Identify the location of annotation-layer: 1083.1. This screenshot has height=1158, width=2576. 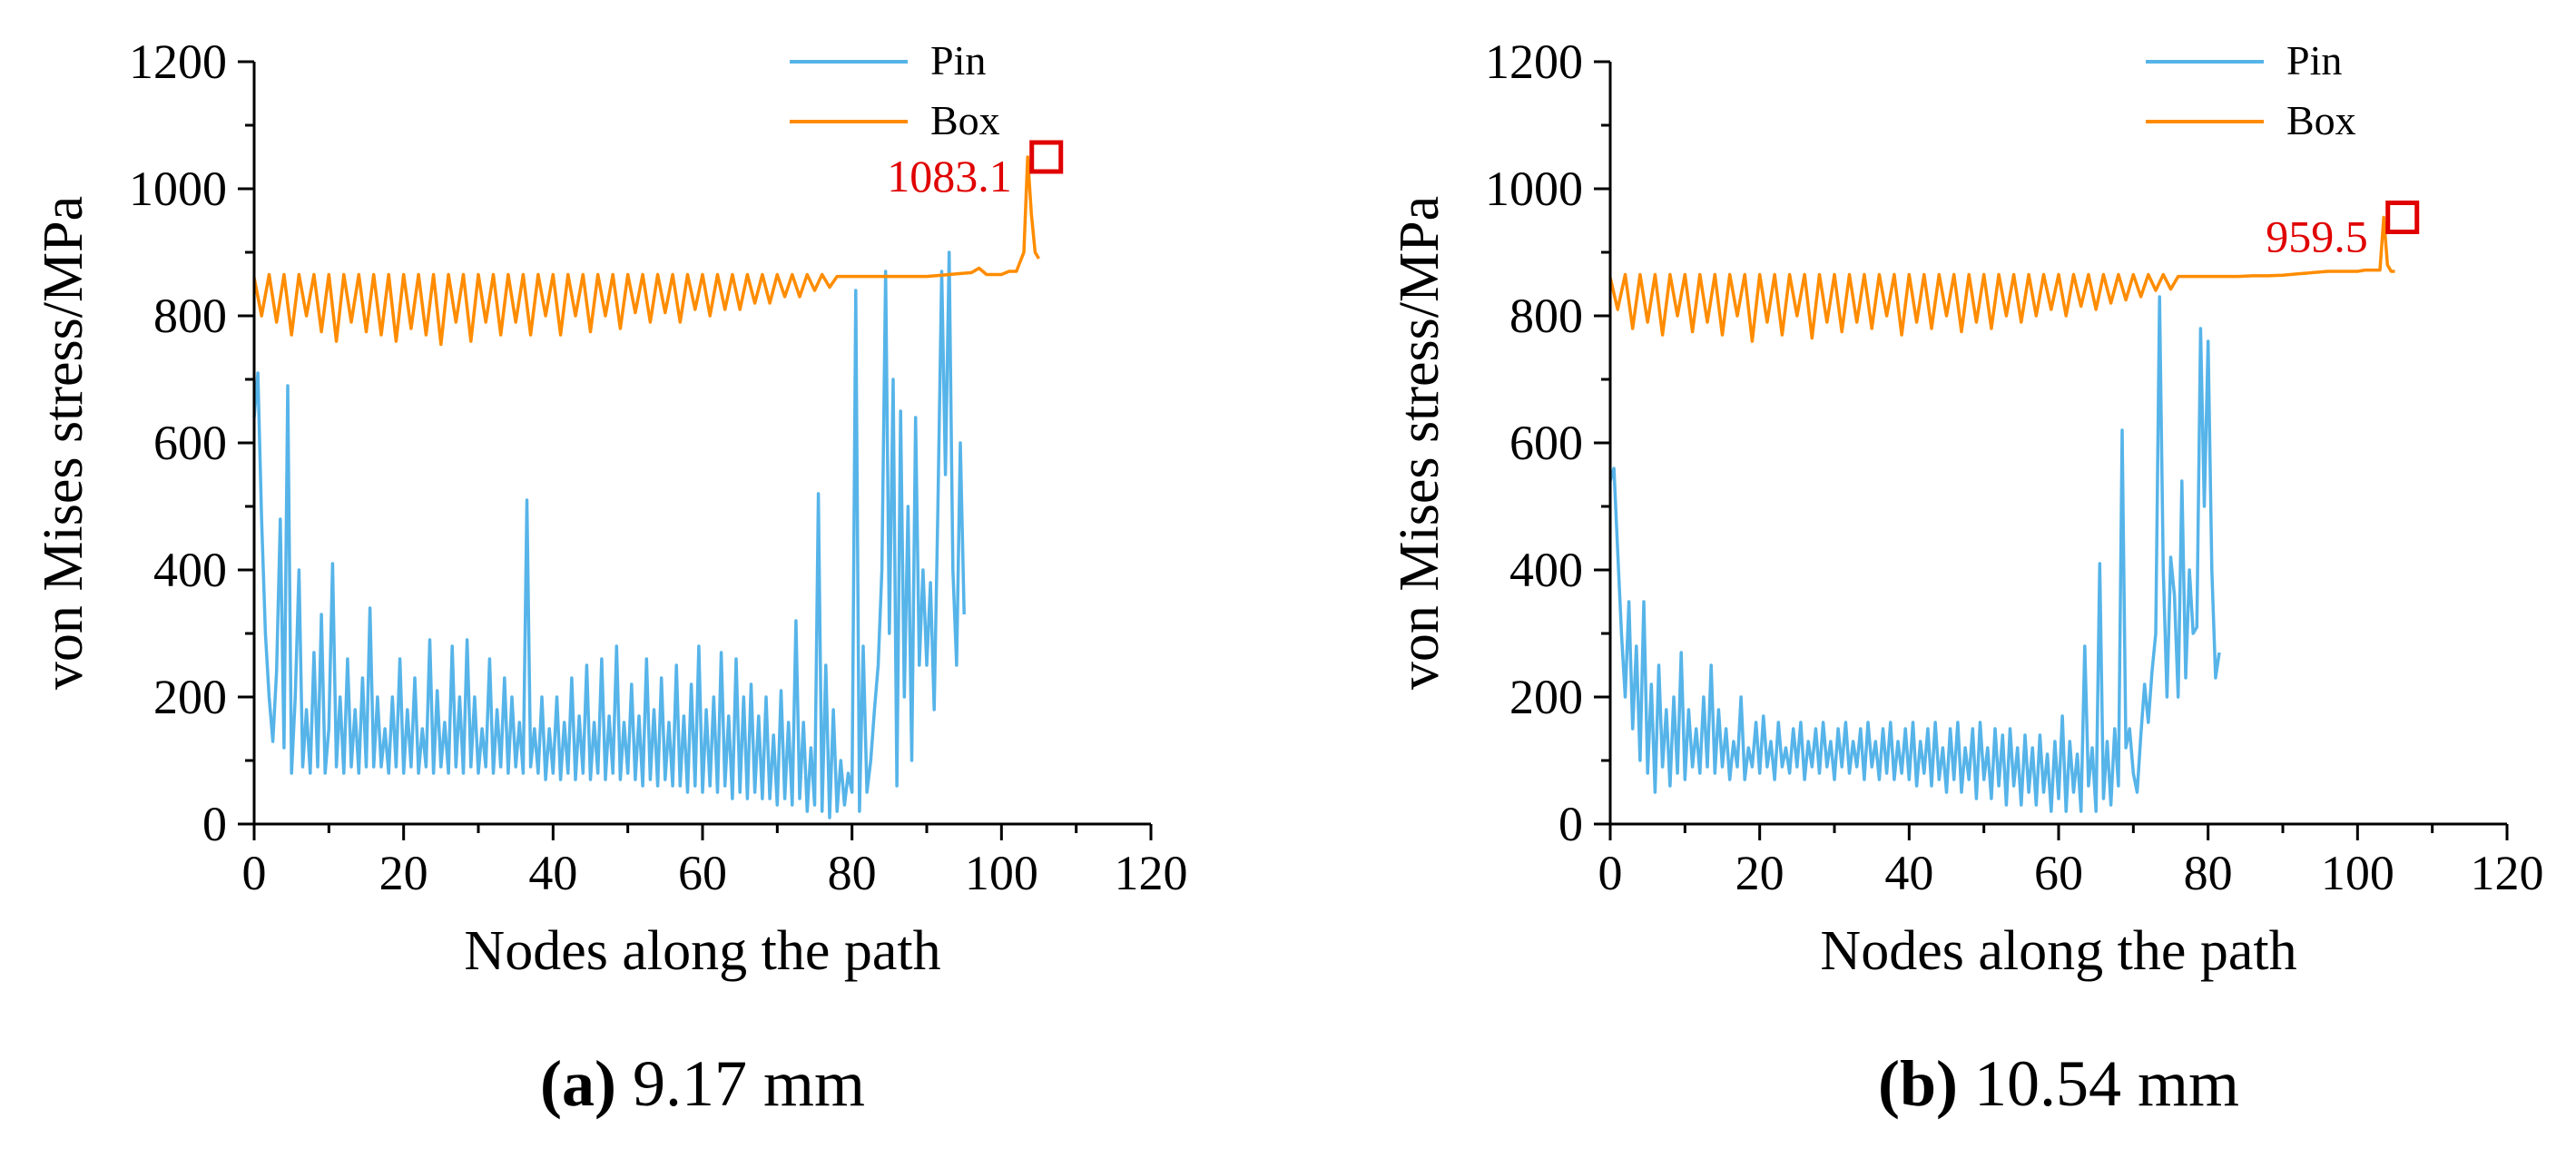
(975, 171).